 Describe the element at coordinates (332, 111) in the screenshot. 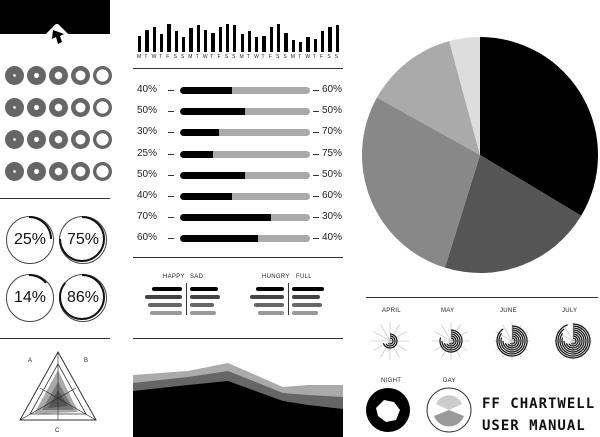

I see `right-percent: 50%` at that location.